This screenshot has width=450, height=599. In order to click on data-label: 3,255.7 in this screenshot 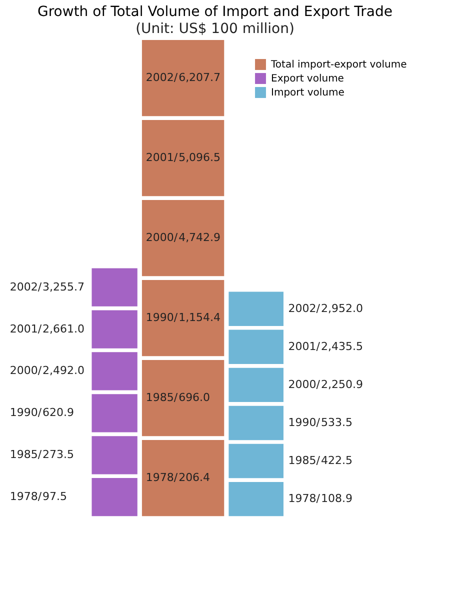, I will do `click(63, 287)`.